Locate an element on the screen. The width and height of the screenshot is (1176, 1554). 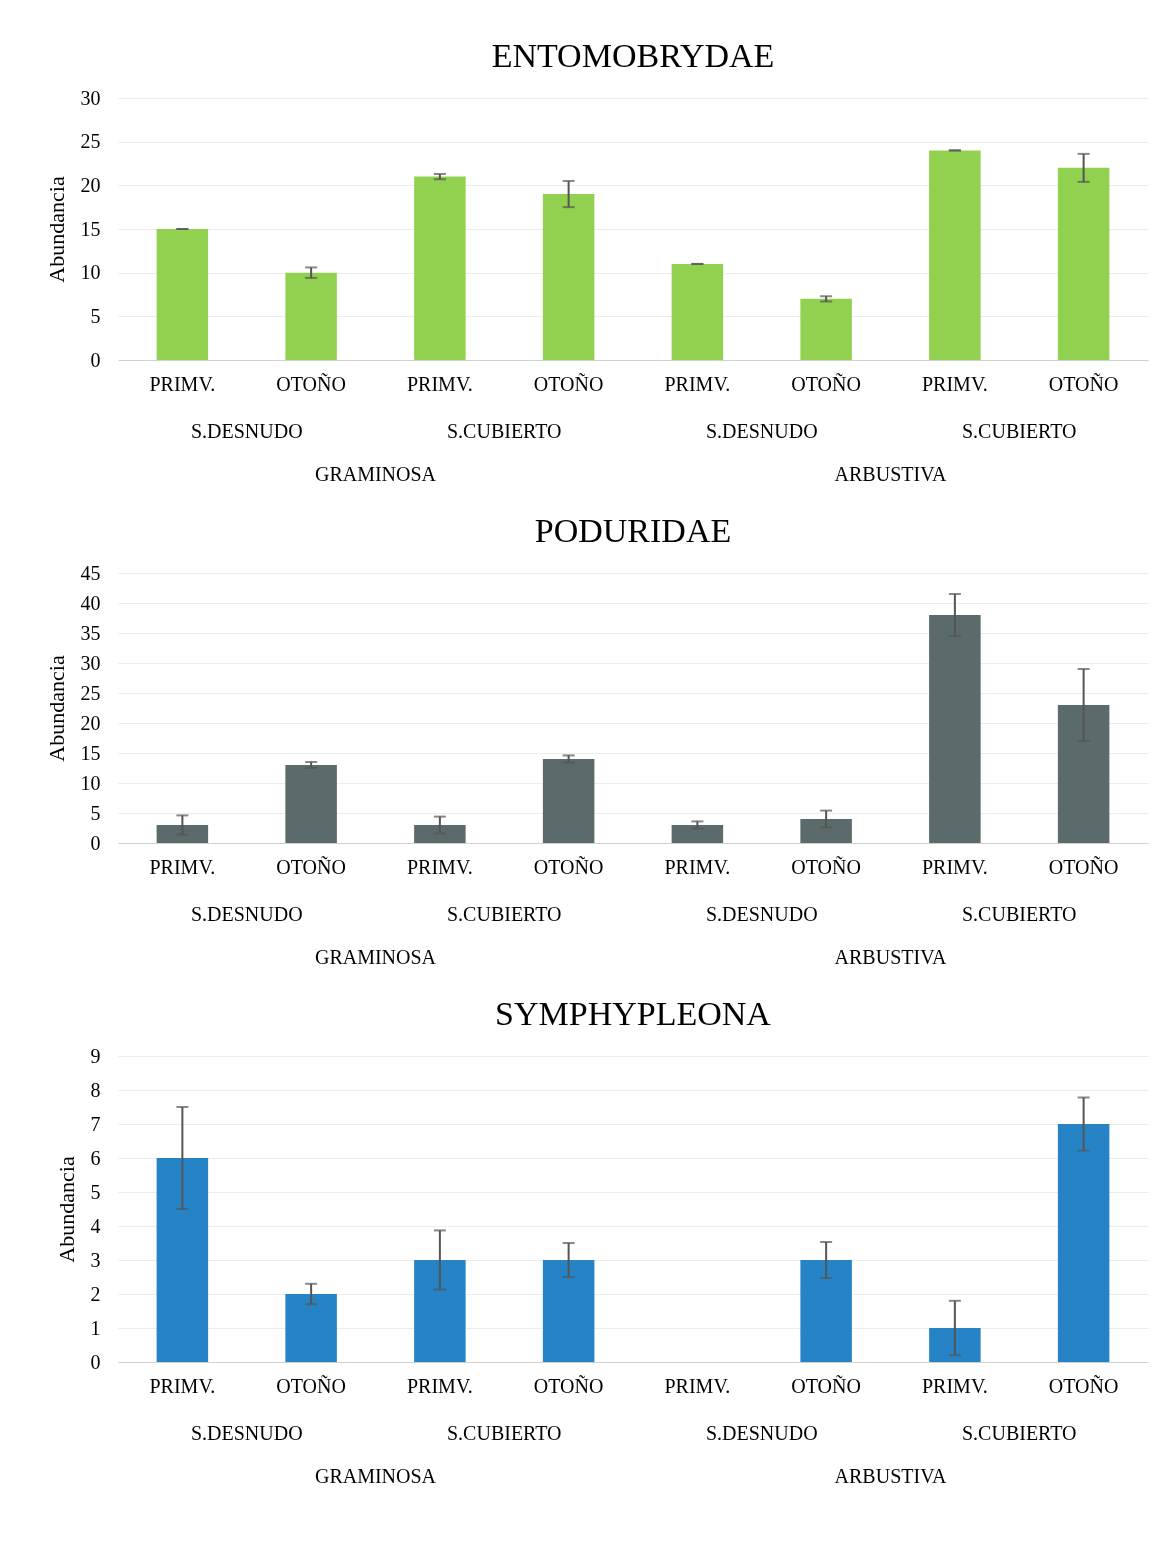
chart-title: PODURIDAE is located at coordinates (633, 530).